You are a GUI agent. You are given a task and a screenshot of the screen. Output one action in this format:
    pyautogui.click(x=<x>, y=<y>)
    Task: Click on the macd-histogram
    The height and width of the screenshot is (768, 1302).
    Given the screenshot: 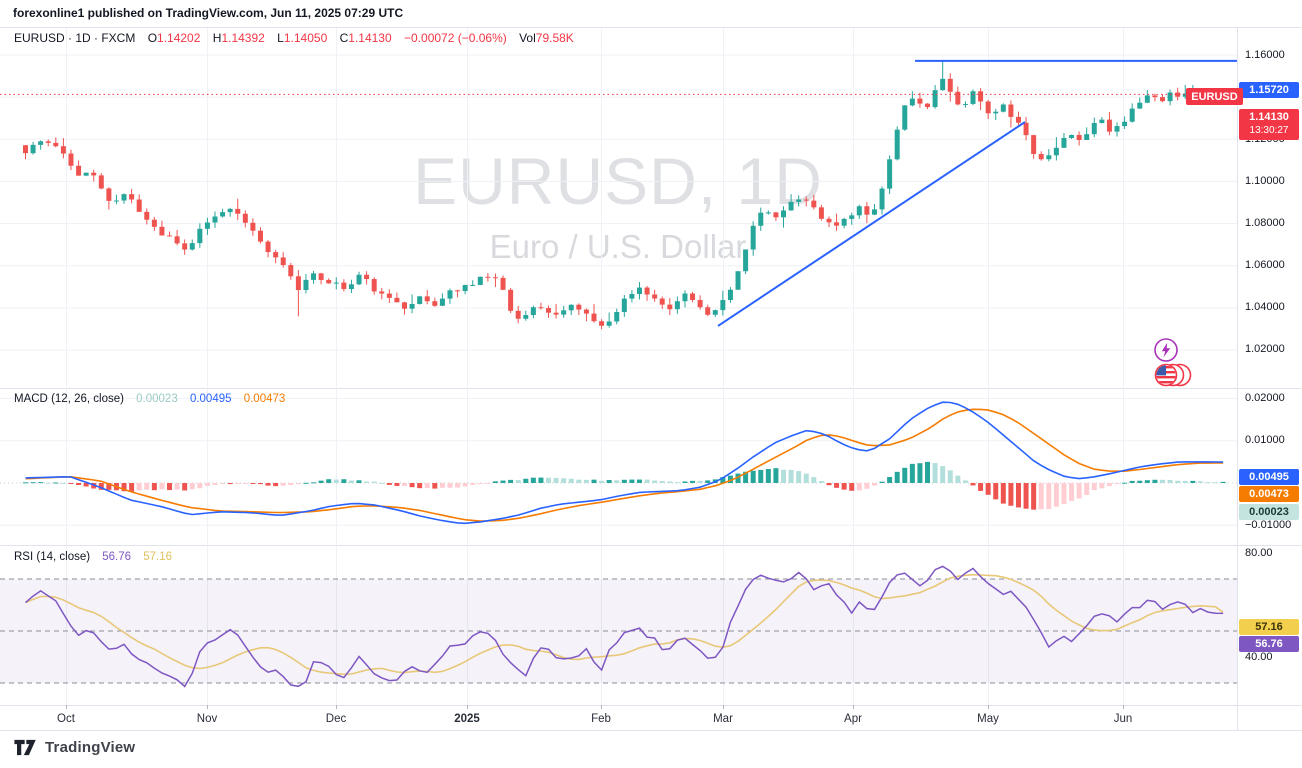 What is the action you would take?
    pyautogui.click(x=624, y=485)
    